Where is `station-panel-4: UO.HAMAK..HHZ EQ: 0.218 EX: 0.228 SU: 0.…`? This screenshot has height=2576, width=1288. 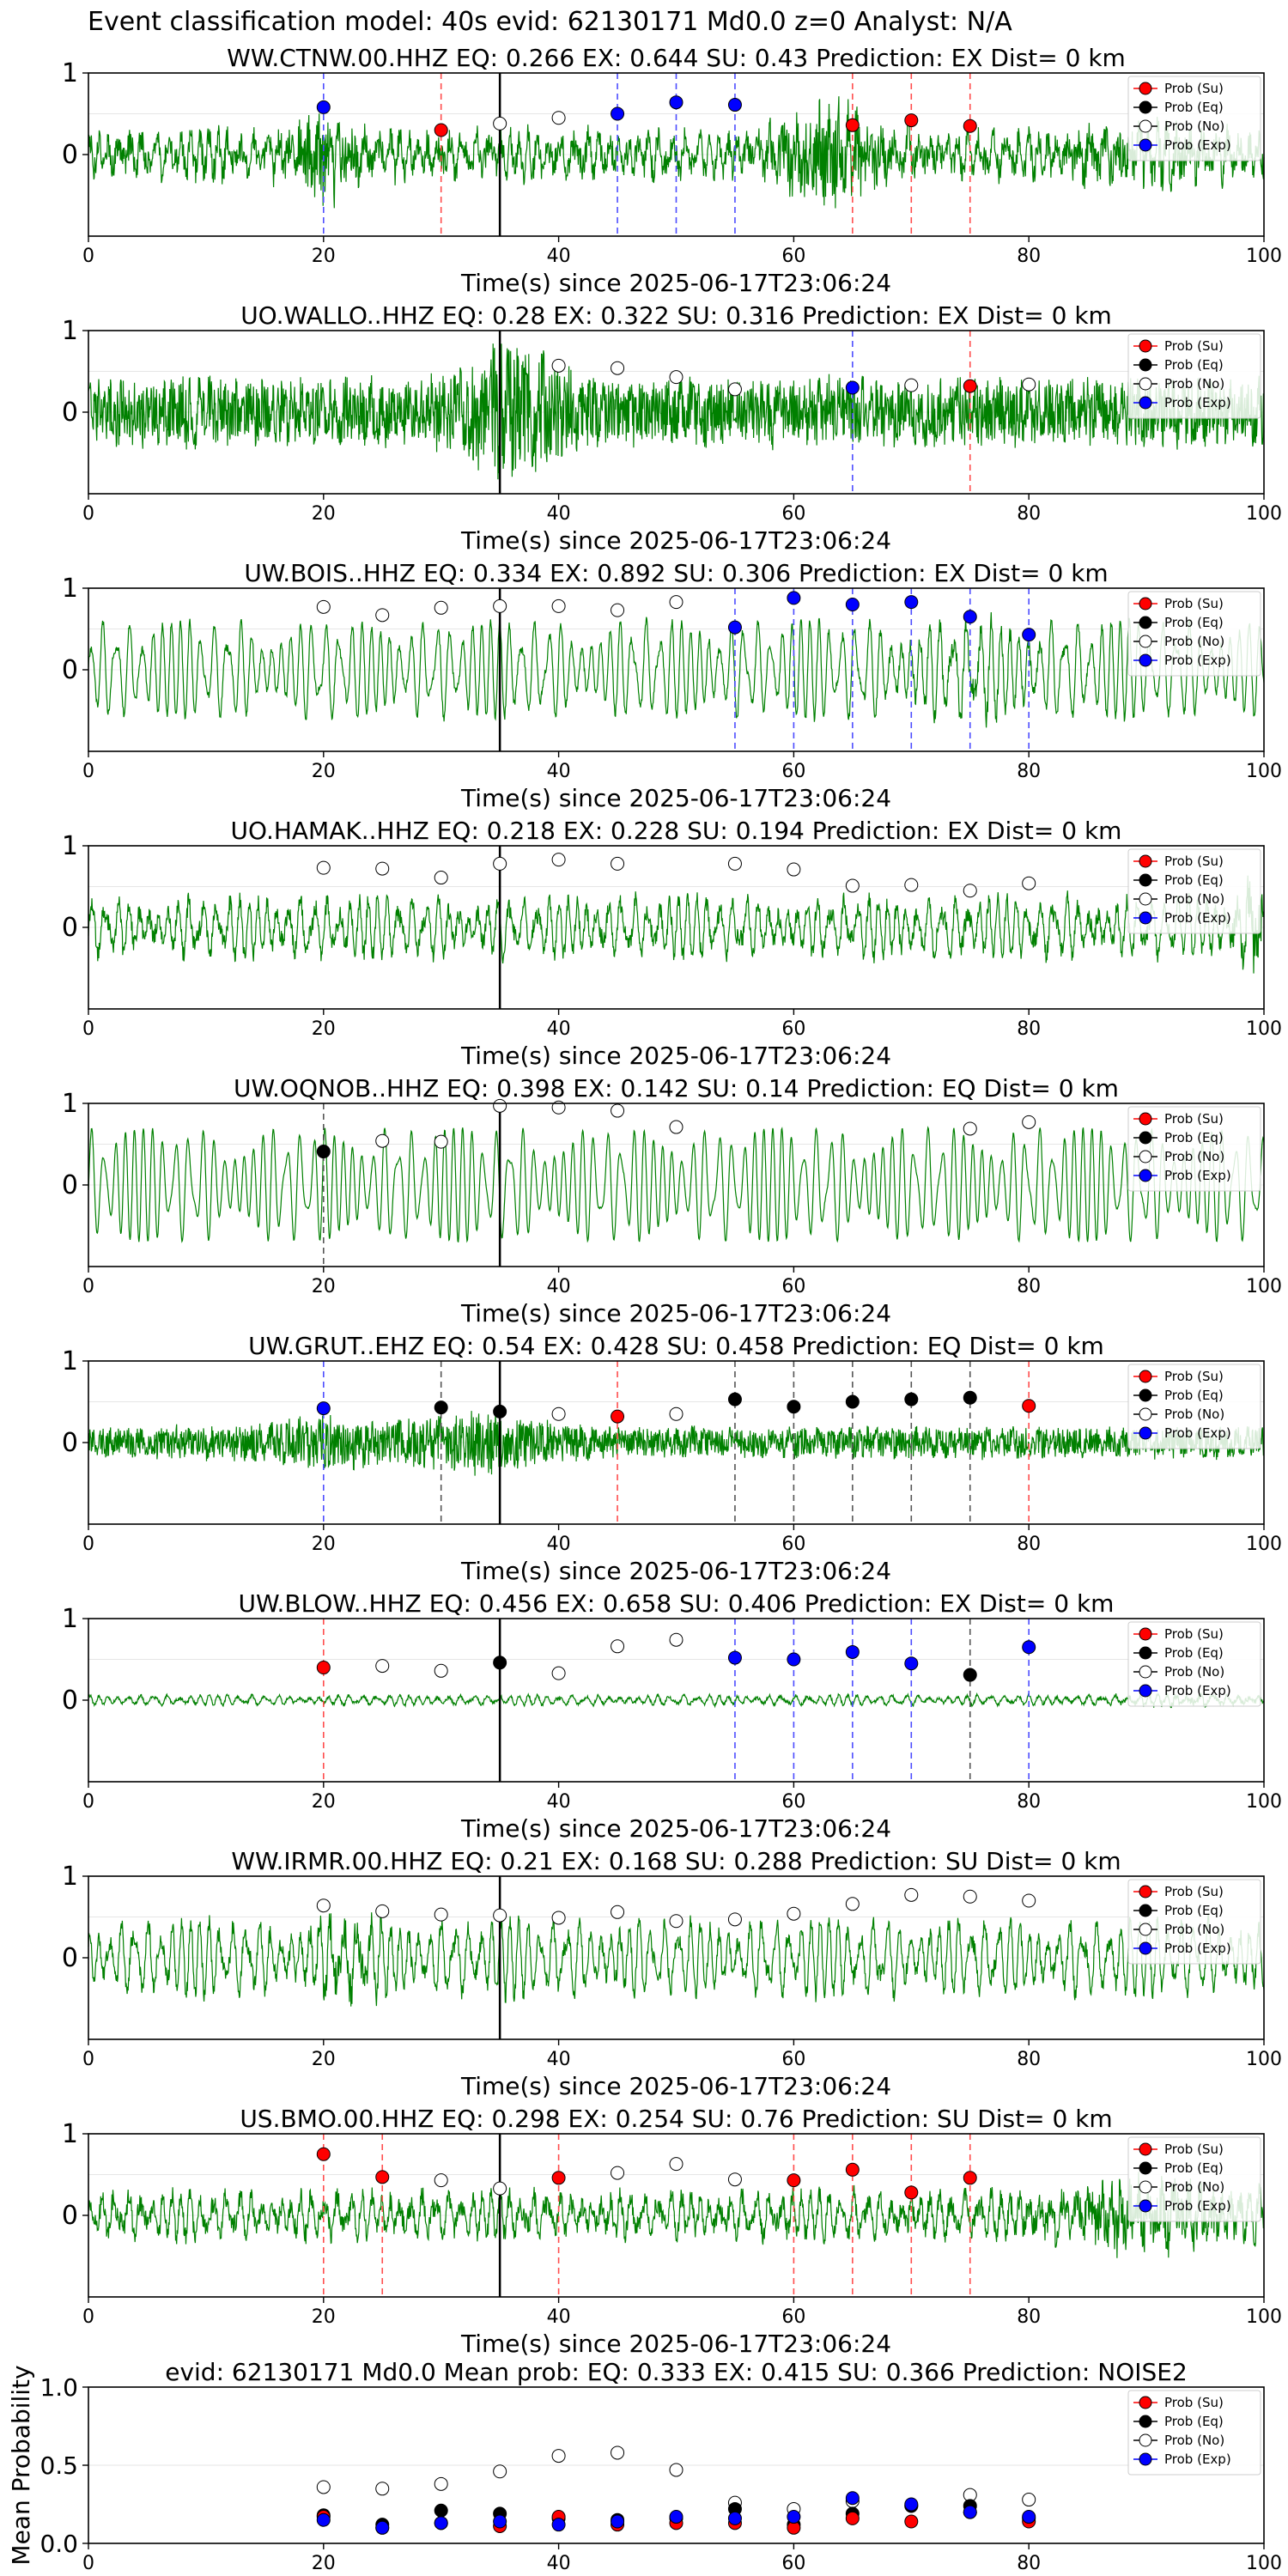
station-panel-4: UO.HAMAK..HHZ EQ: 0.218 EX: 0.228 SU: 0.… is located at coordinates (672, 943).